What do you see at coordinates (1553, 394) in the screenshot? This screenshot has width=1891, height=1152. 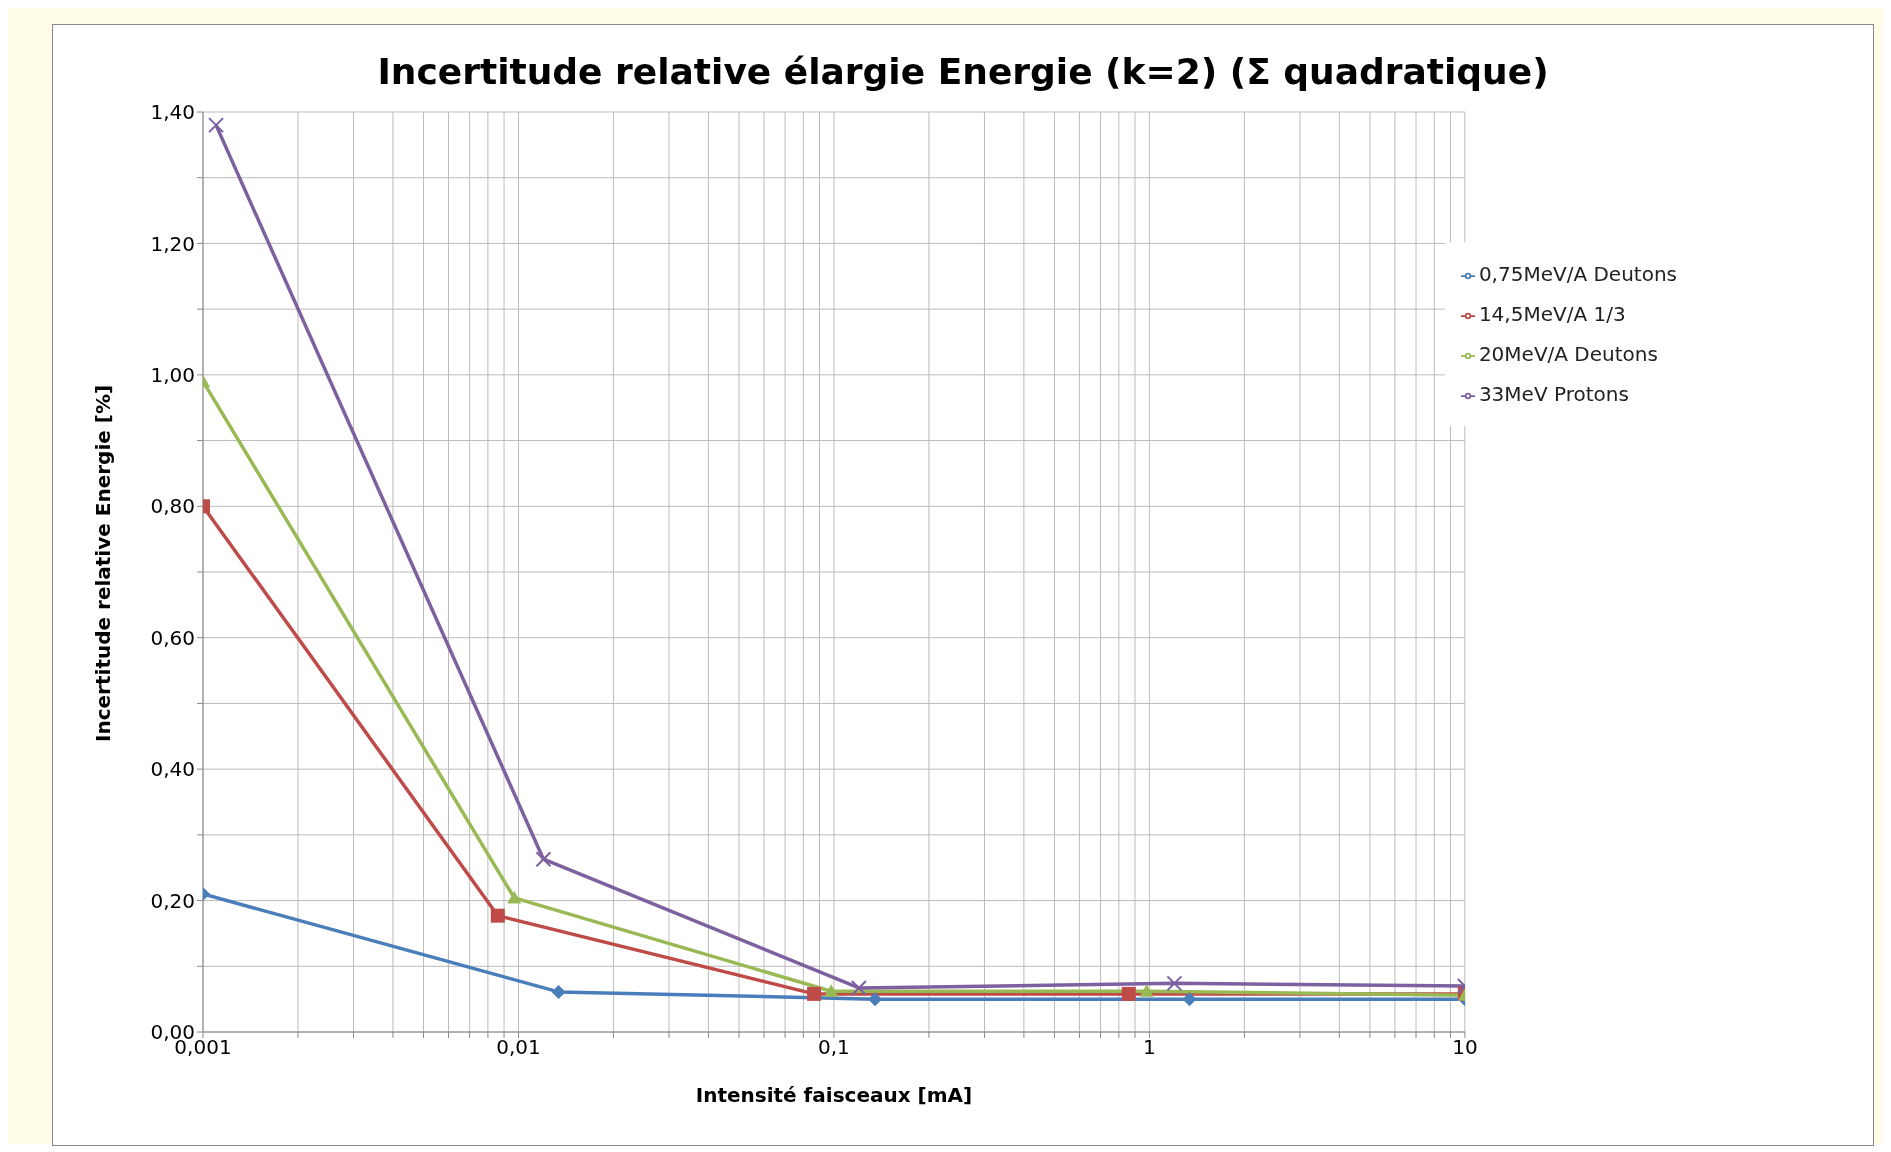 I see `legend-label: 33MeV Protons` at bounding box center [1553, 394].